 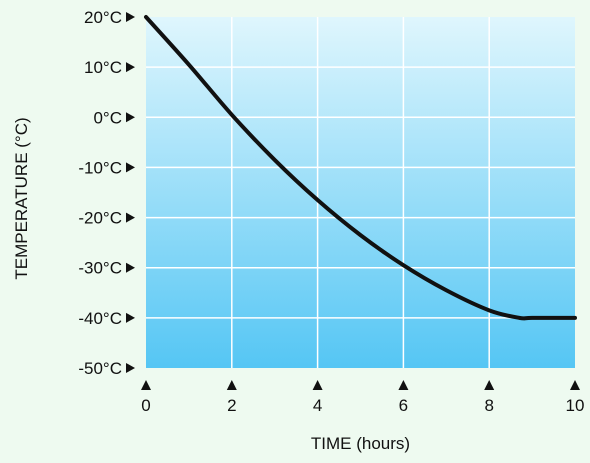 I want to click on y-tick-label: -10°C, so click(x=100, y=167).